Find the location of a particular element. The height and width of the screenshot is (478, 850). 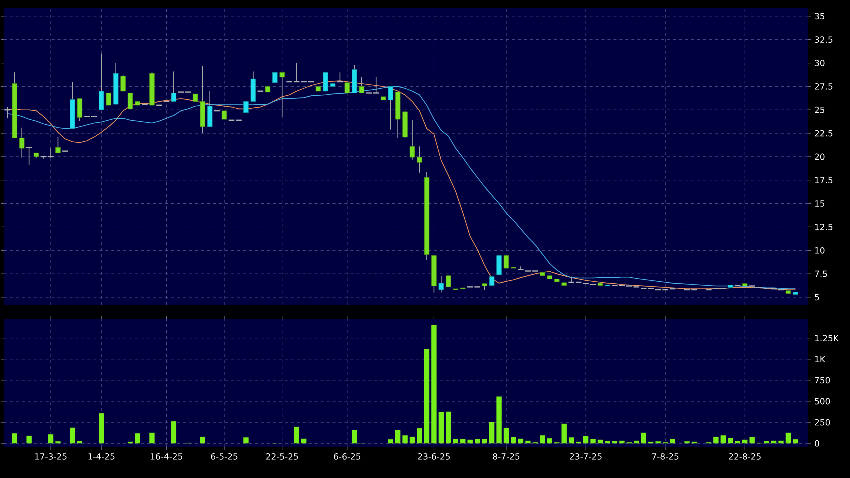

x-tick-label: 8-7-25 is located at coordinates (506, 457).